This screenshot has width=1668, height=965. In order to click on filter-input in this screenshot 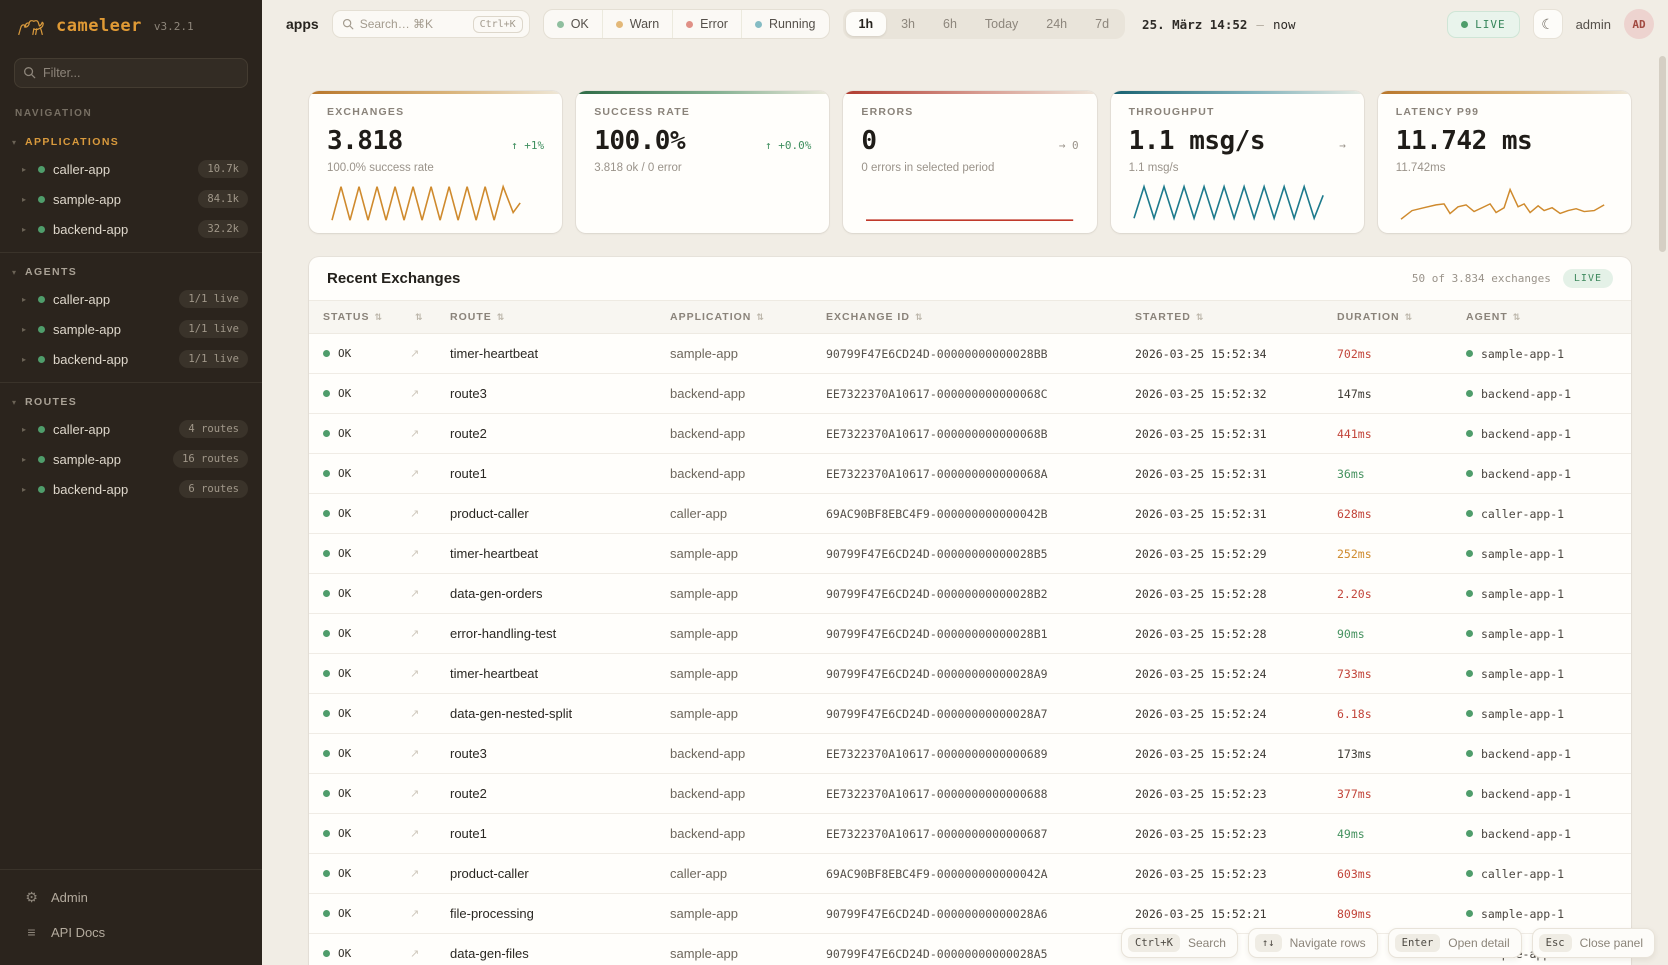, I will do `click(131, 73)`.